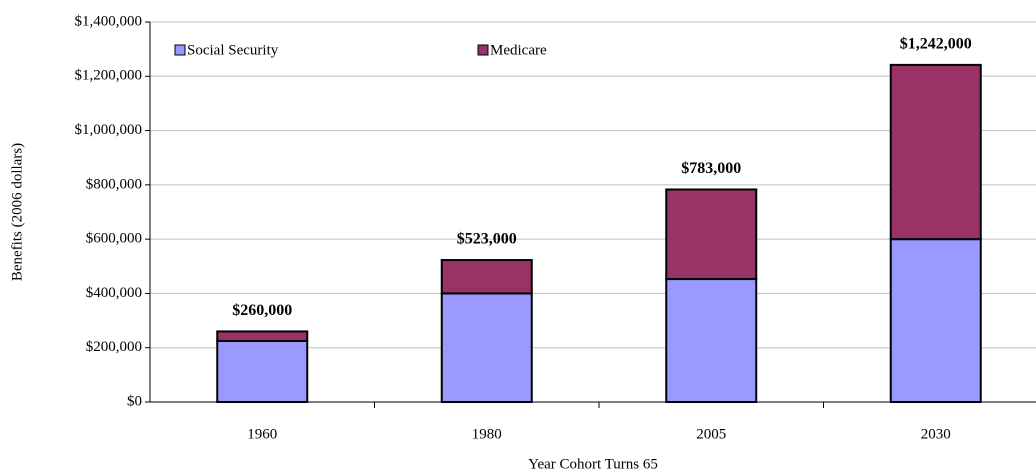  I want to click on y-tick-label: $0, so click(134, 401).